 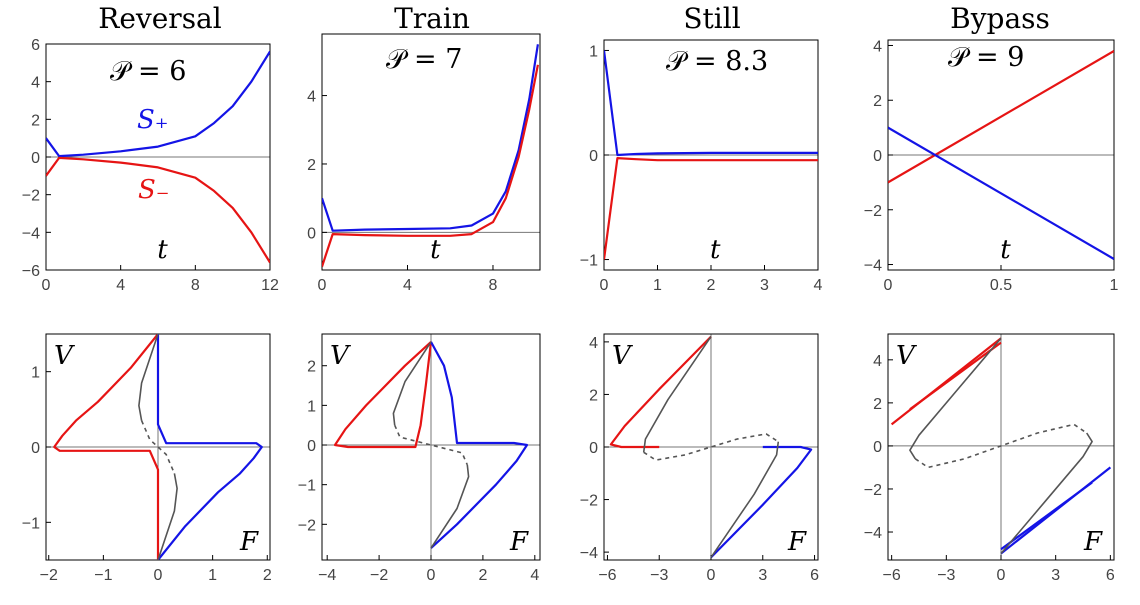 I want to click on panel-title: Bypass, so click(x=1000, y=18).